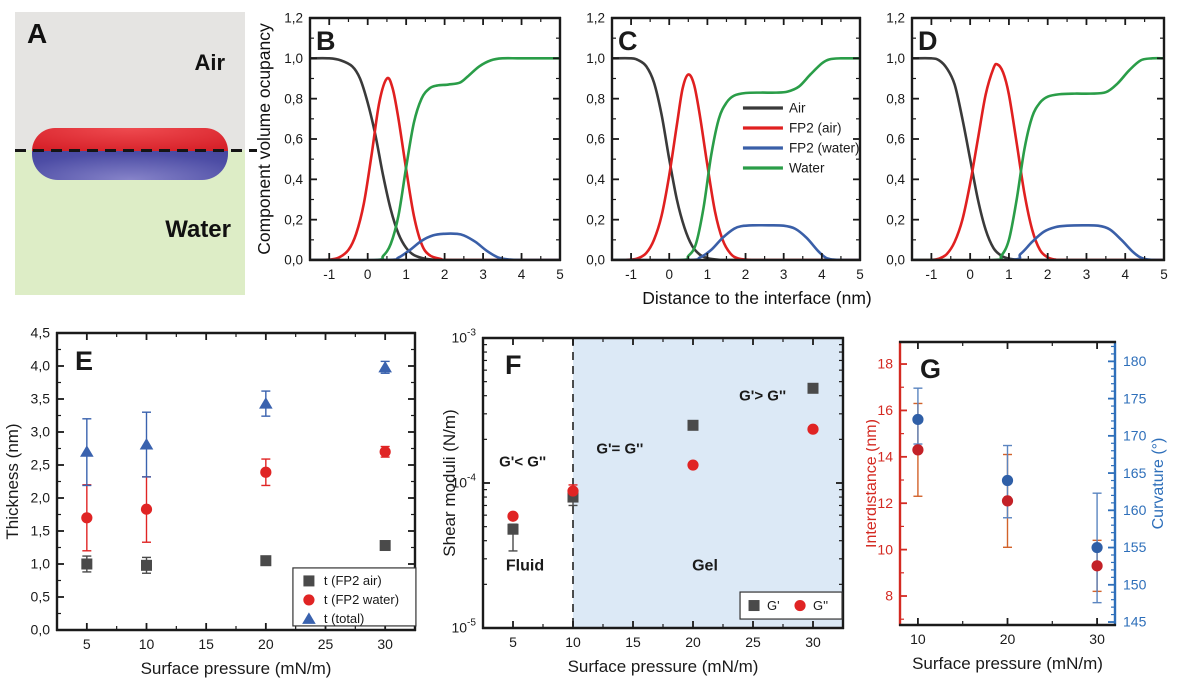 The height and width of the screenshot is (685, 1179). What do you see at coordinates (824, 148) in the screenshot?
I see `svg-text: FP2 (water)` at bounding box center [824, 148].